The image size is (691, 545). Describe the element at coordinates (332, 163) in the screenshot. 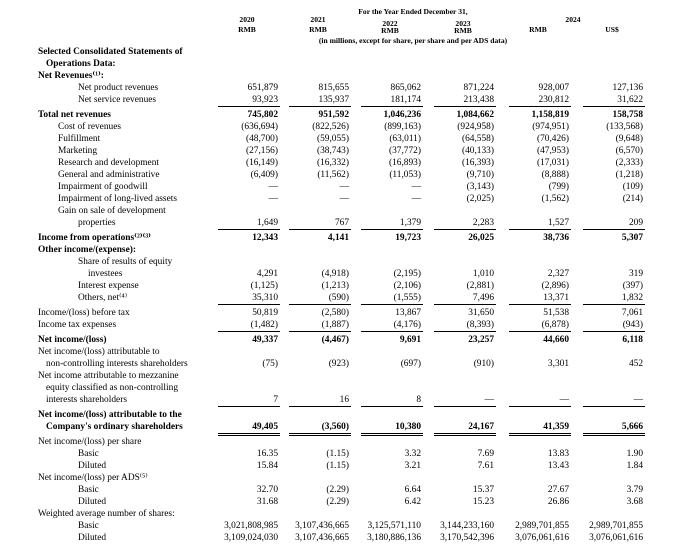

I see `cell-value: (16,332)` at that location.